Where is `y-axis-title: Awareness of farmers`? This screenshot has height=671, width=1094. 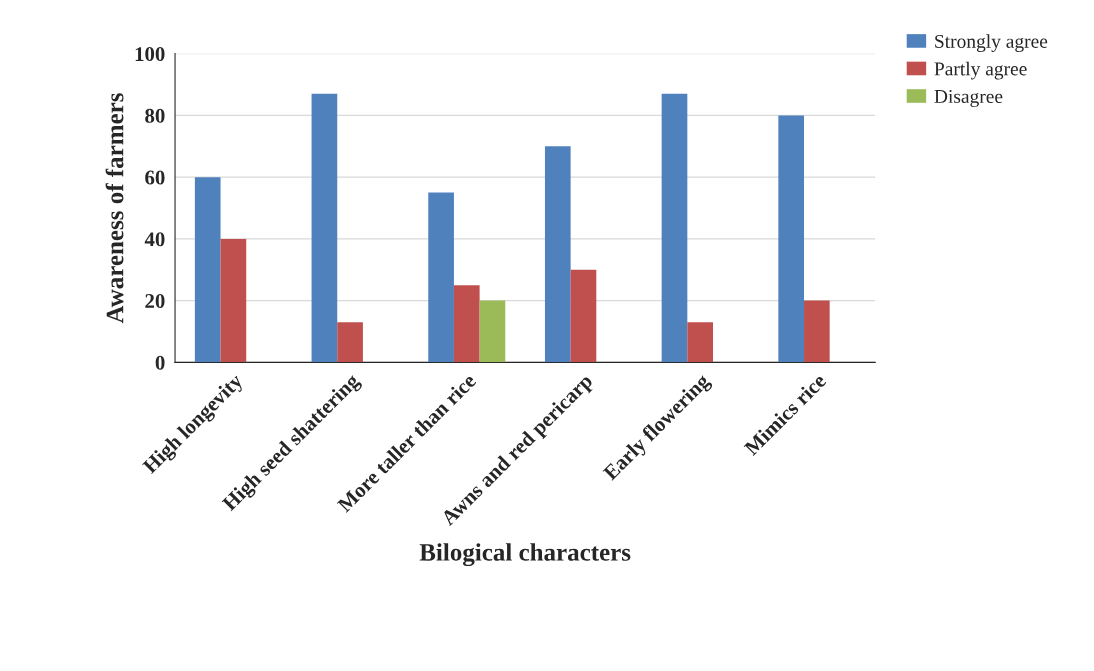 y-axis-title: Awareness of farmers is located at coordinates (114, 208).